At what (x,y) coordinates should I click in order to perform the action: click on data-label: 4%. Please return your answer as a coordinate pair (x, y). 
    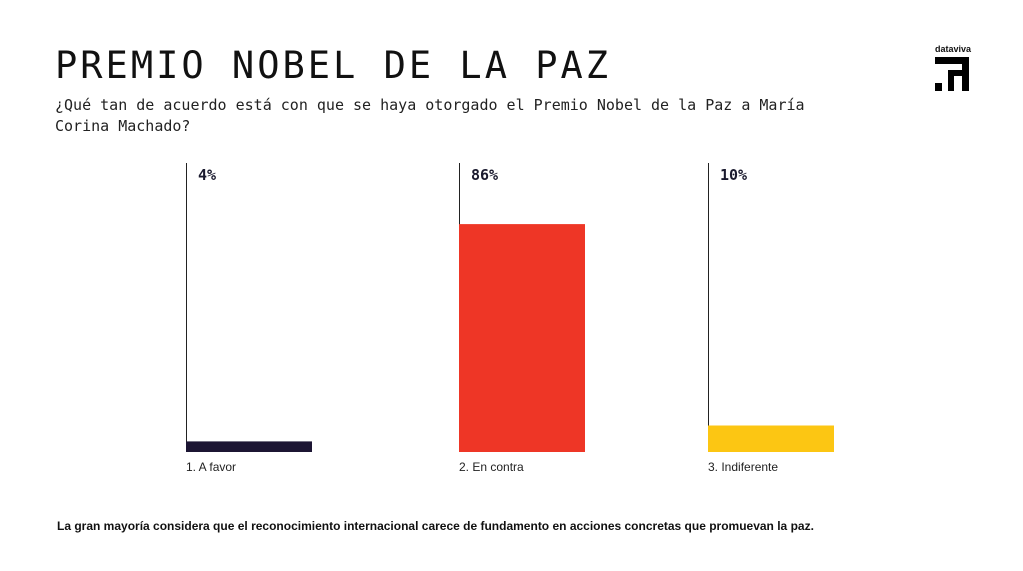
    Looking at the image, I should click on (207, 175).